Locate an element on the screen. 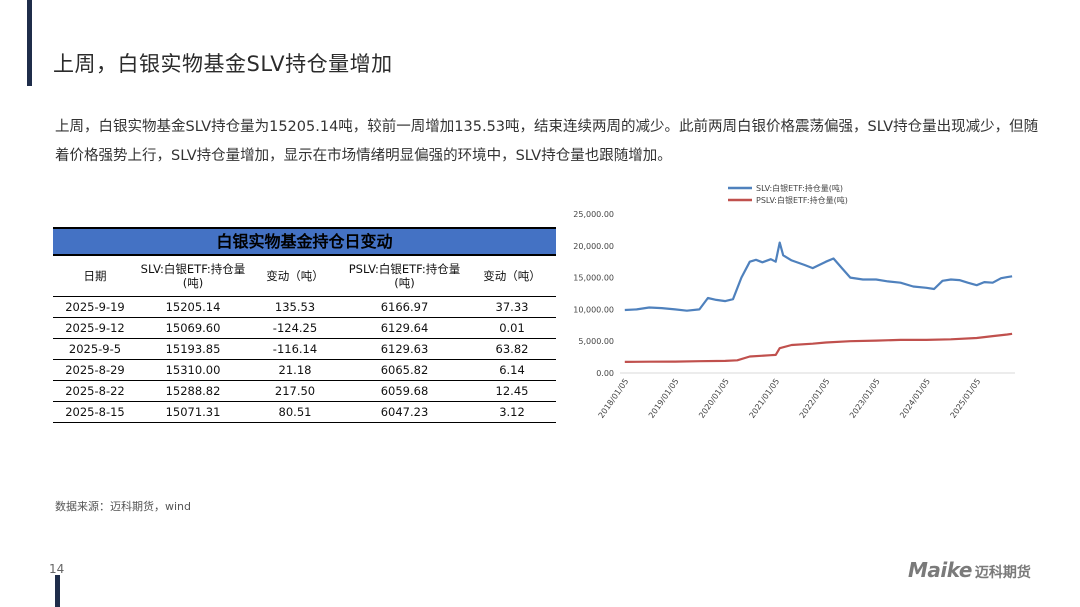 This screenshot has height=607, width=1080. legend-label-slv: SLV:白银ETF:持仓量(吨) is located at coordinates (799, 188).